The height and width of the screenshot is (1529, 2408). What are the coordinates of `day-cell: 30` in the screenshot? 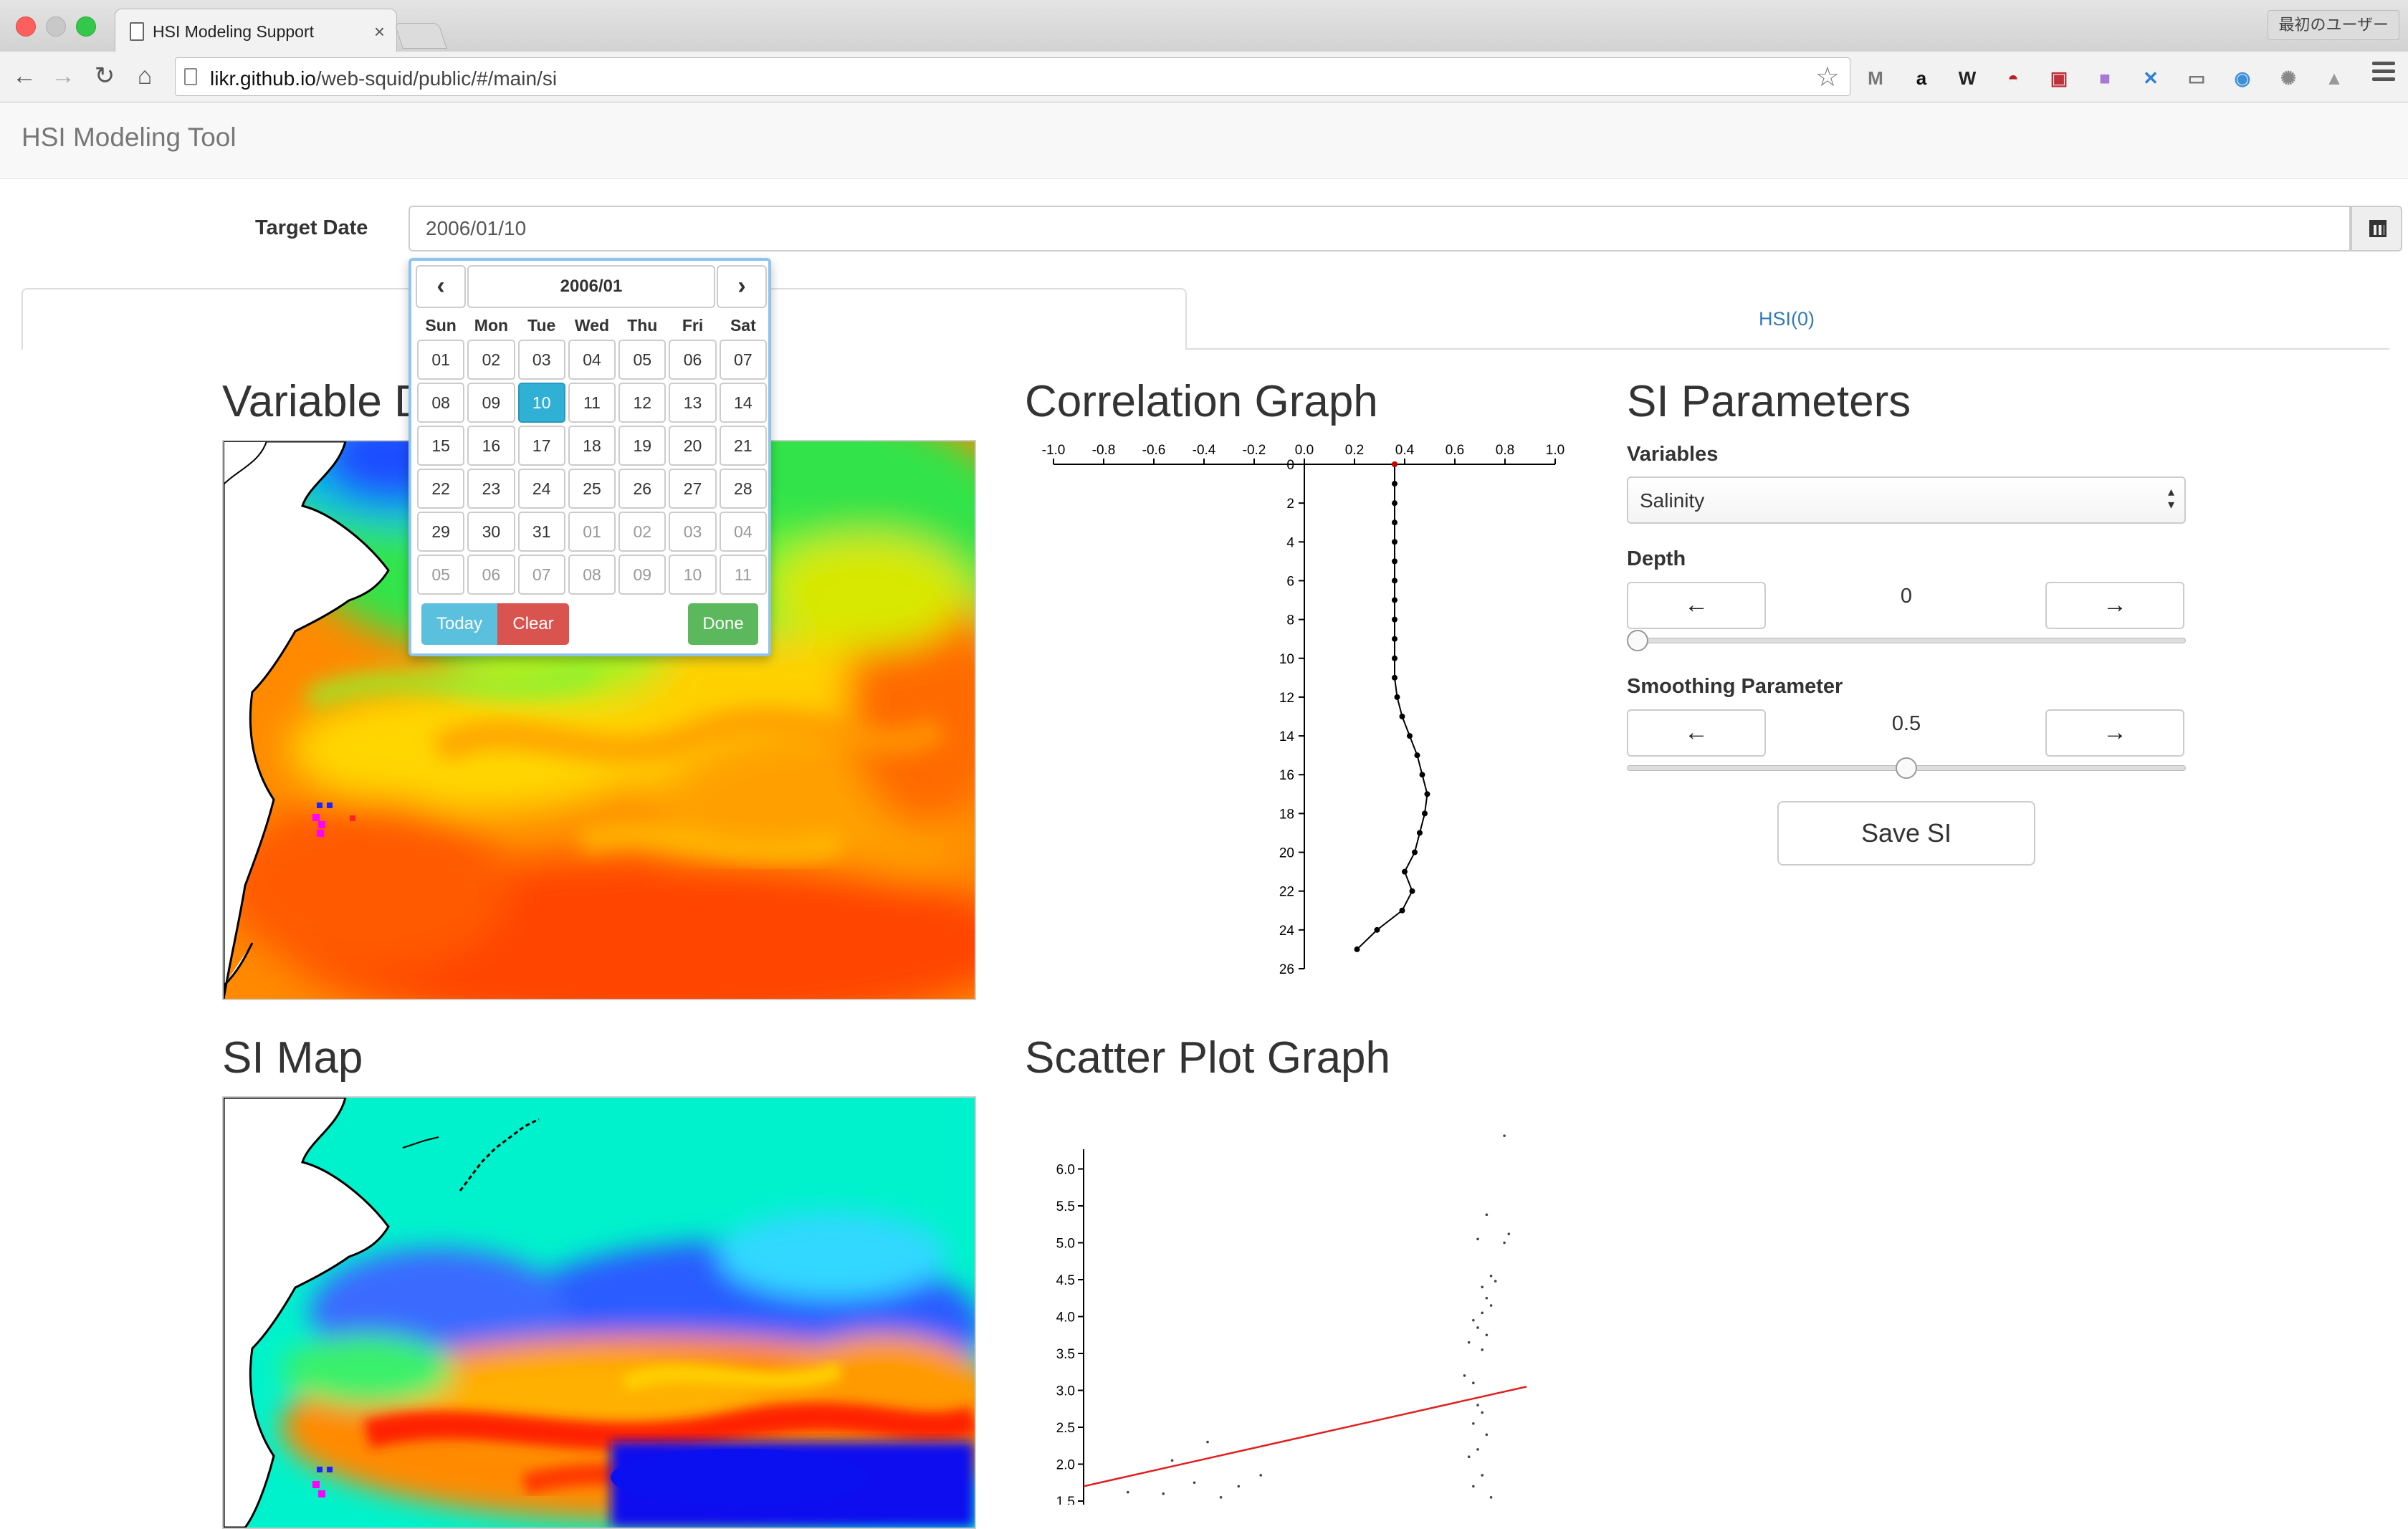 It's located at (491, 532).